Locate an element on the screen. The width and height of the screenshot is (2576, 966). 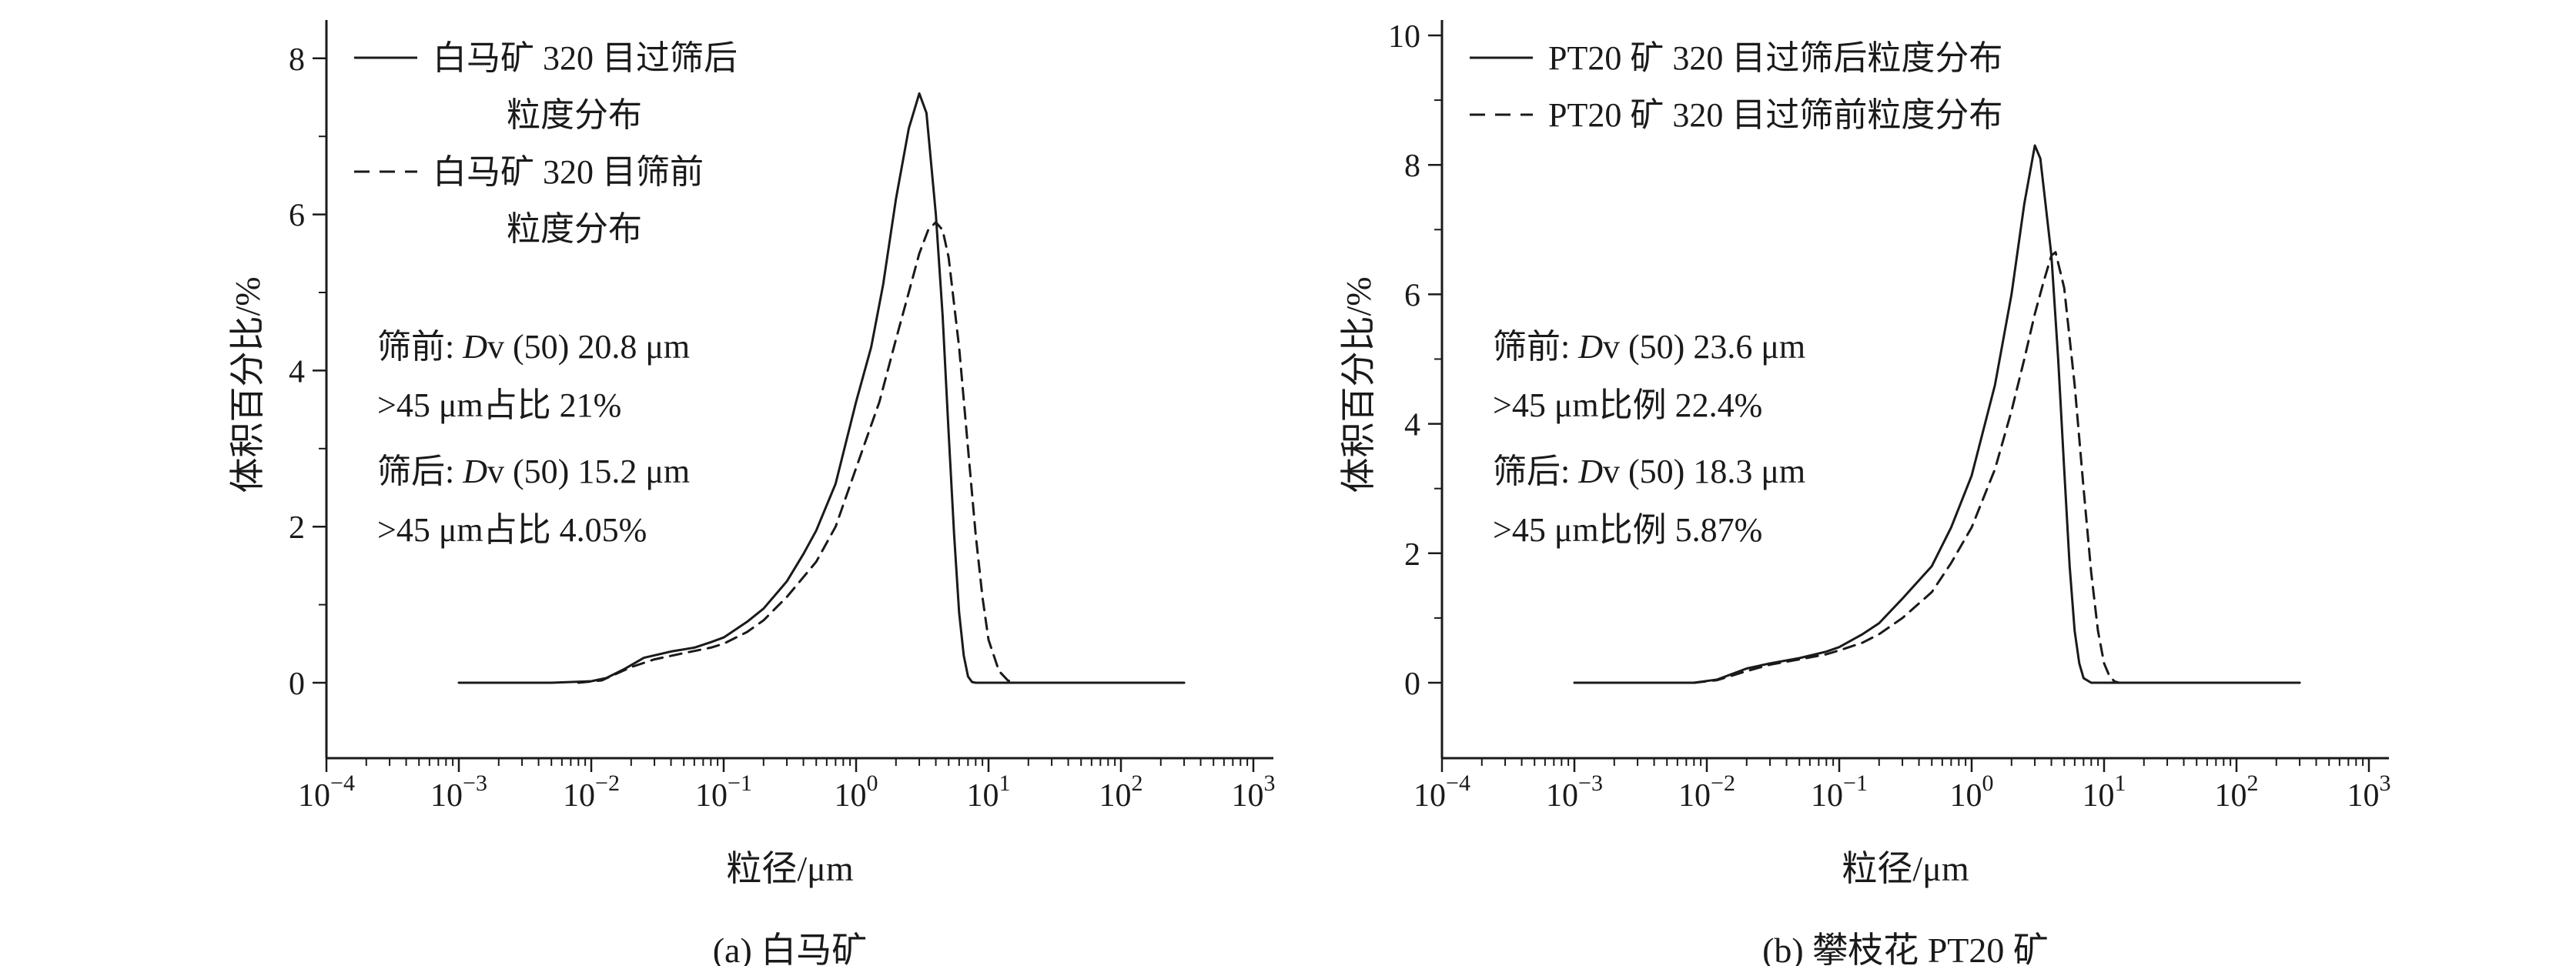
y-axis-label-b: 体积百分比/% is located at coordinates (1358, 384).